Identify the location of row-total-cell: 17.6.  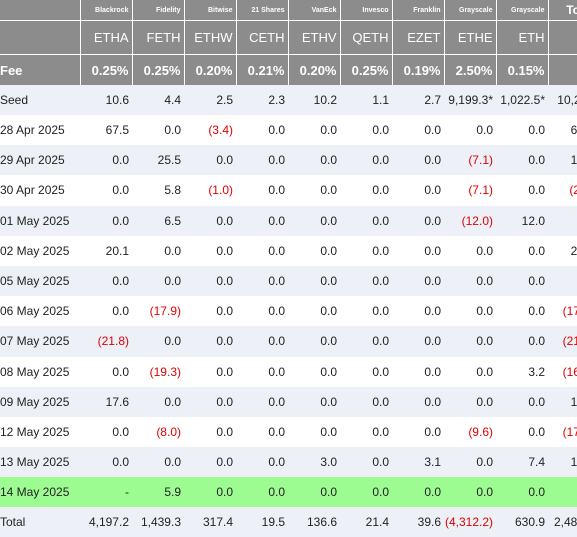
(562, 401).